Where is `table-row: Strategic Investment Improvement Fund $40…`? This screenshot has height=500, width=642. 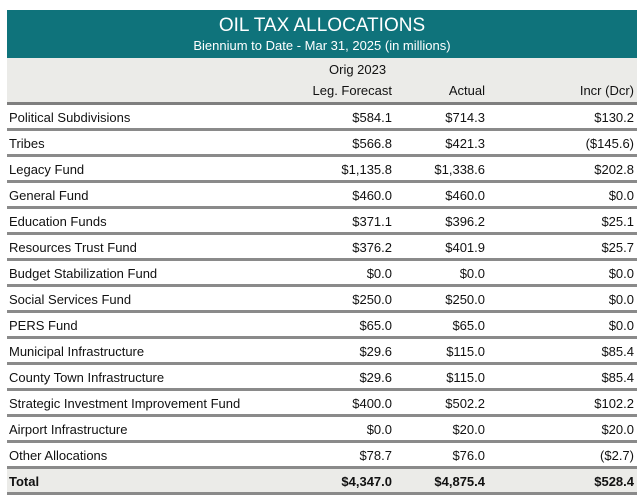
table-row: Strategic Investment Improvement Fund $40… is located at coordinates (322, 404).